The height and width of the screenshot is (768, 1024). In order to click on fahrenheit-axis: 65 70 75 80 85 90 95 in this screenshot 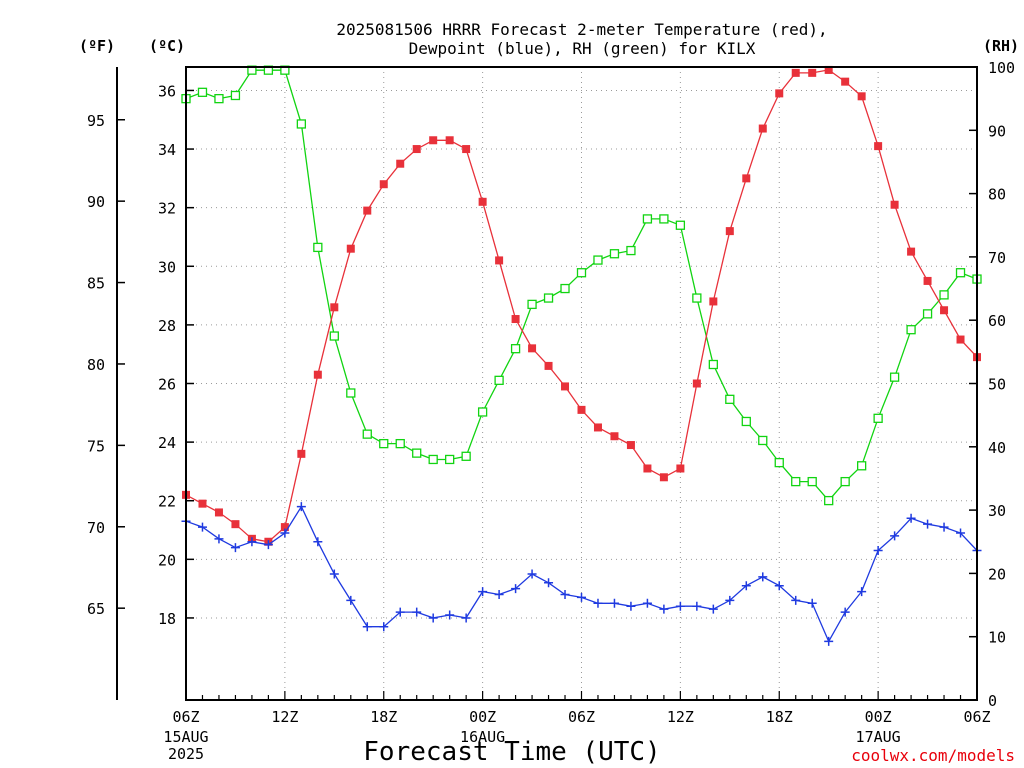, I will do `click(106, 383)`.